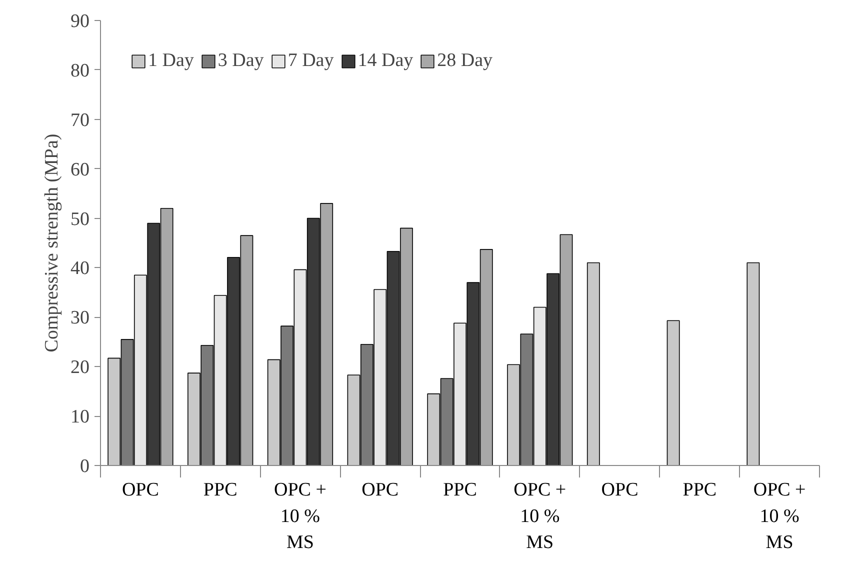 This screenshot has width=849, height=575. What do you see at coordinates (80, 21) in the screenshot?
I see `y-tick-label: 90` at bounding box center [80, 21].